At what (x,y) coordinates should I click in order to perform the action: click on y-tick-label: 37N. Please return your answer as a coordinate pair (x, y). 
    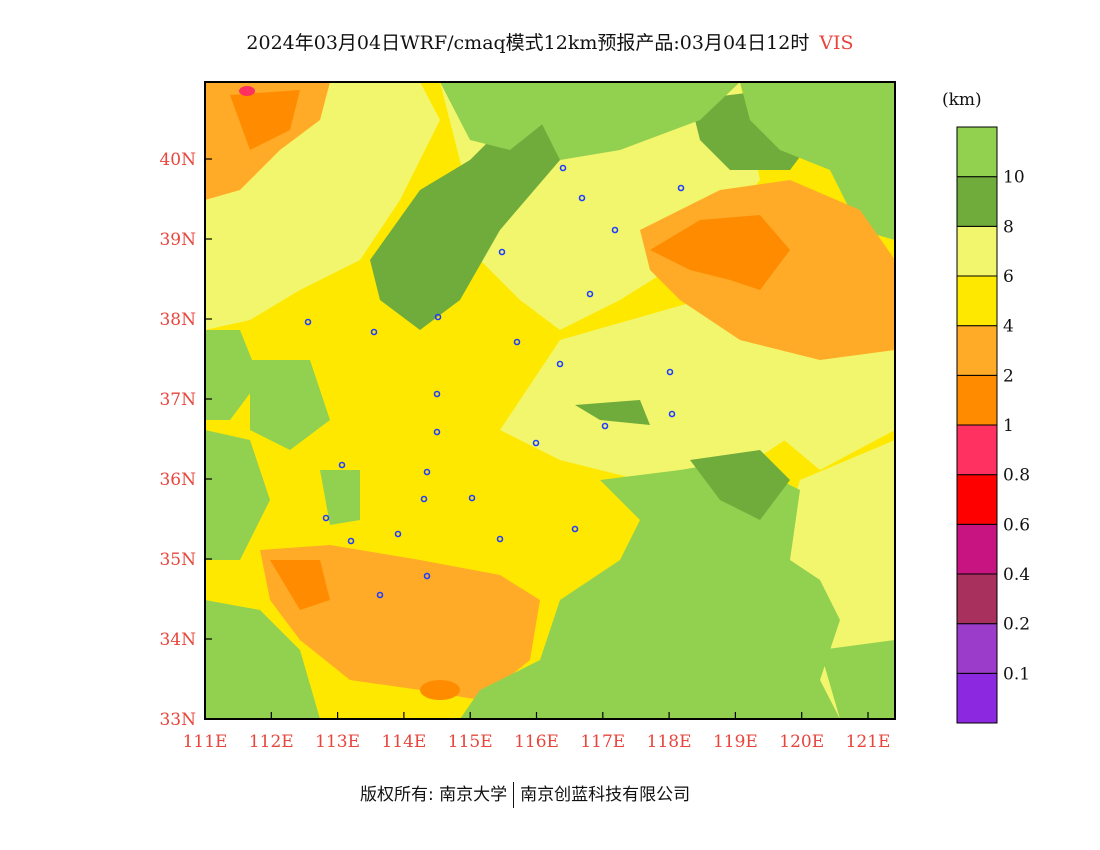
    Looking at the image, I should click on (177, 400).